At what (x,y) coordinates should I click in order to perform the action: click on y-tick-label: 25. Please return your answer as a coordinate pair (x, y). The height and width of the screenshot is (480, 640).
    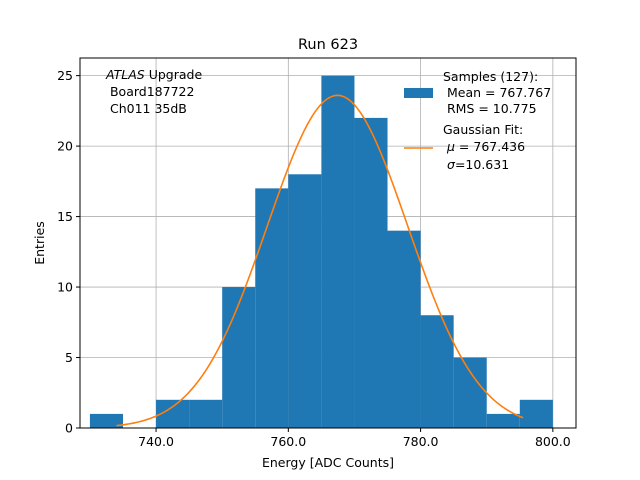
    Looking at the image, I should click on (65, 75).